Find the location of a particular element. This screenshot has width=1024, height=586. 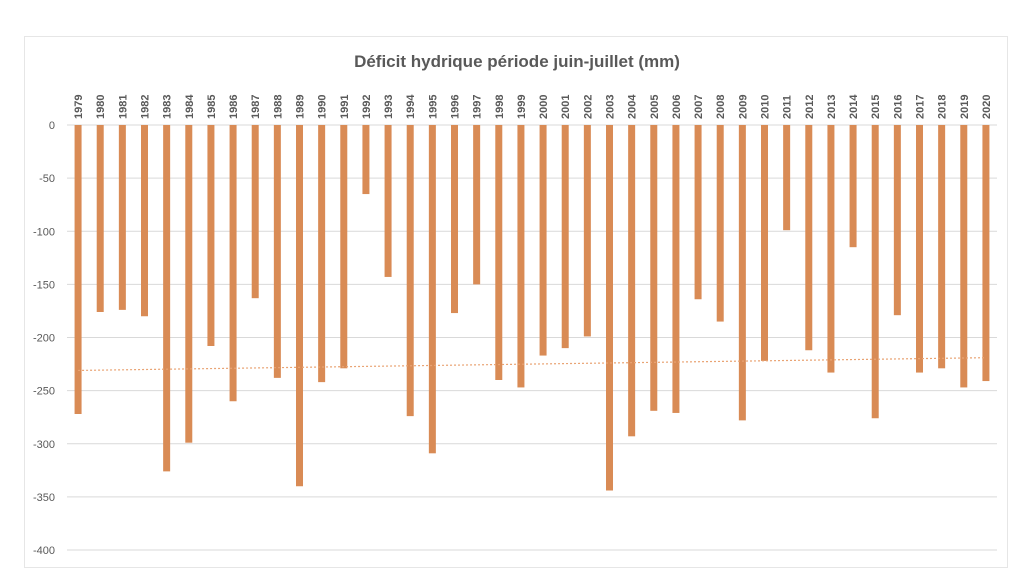

bar-2019 is located at coordinates (964, 256).